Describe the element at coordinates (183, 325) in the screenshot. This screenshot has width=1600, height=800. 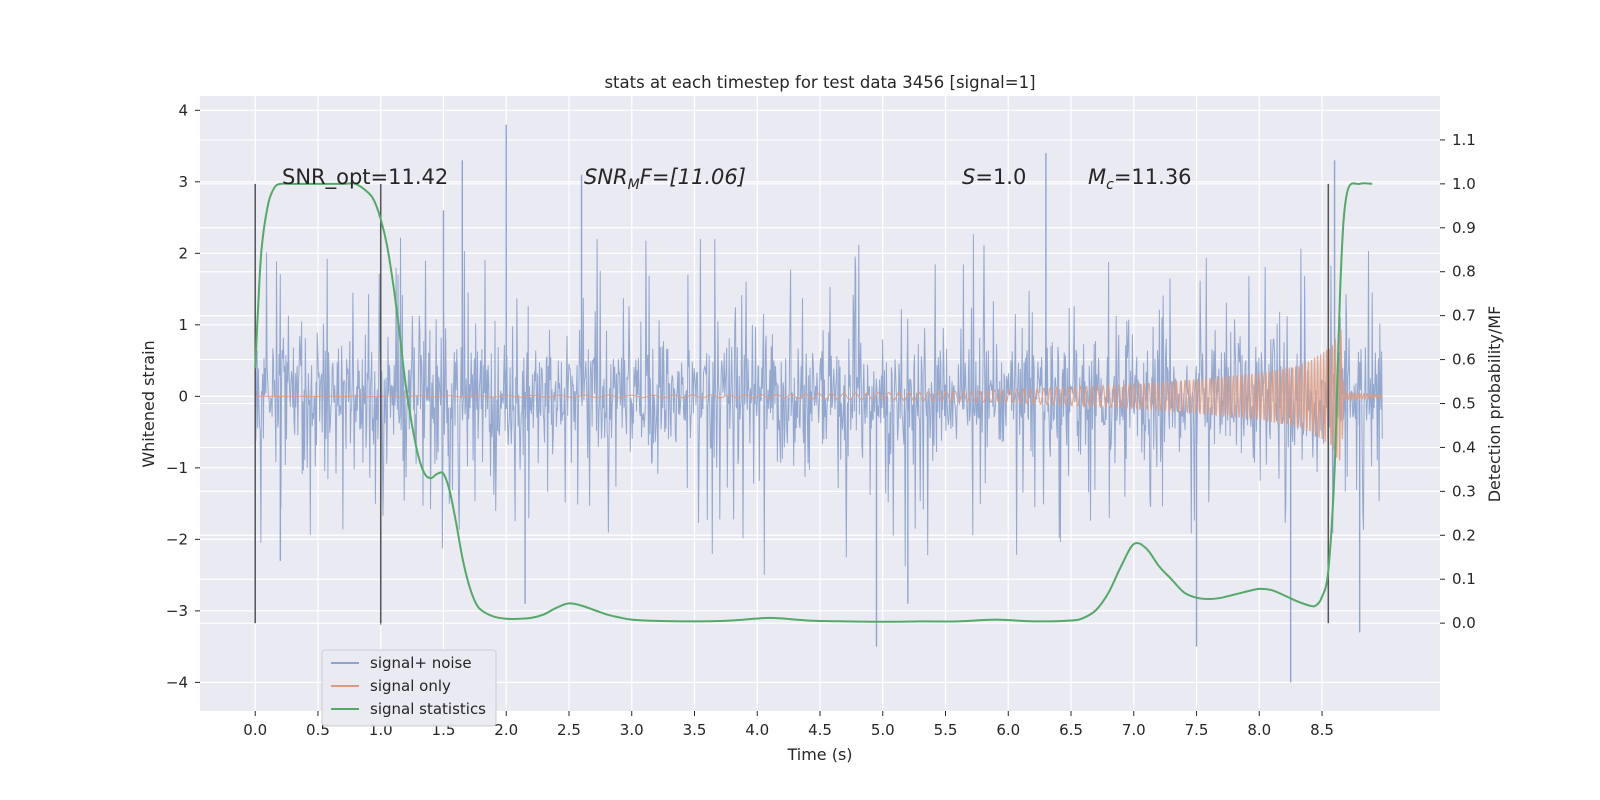
I see `y-tick-label-left: 1` at that location.